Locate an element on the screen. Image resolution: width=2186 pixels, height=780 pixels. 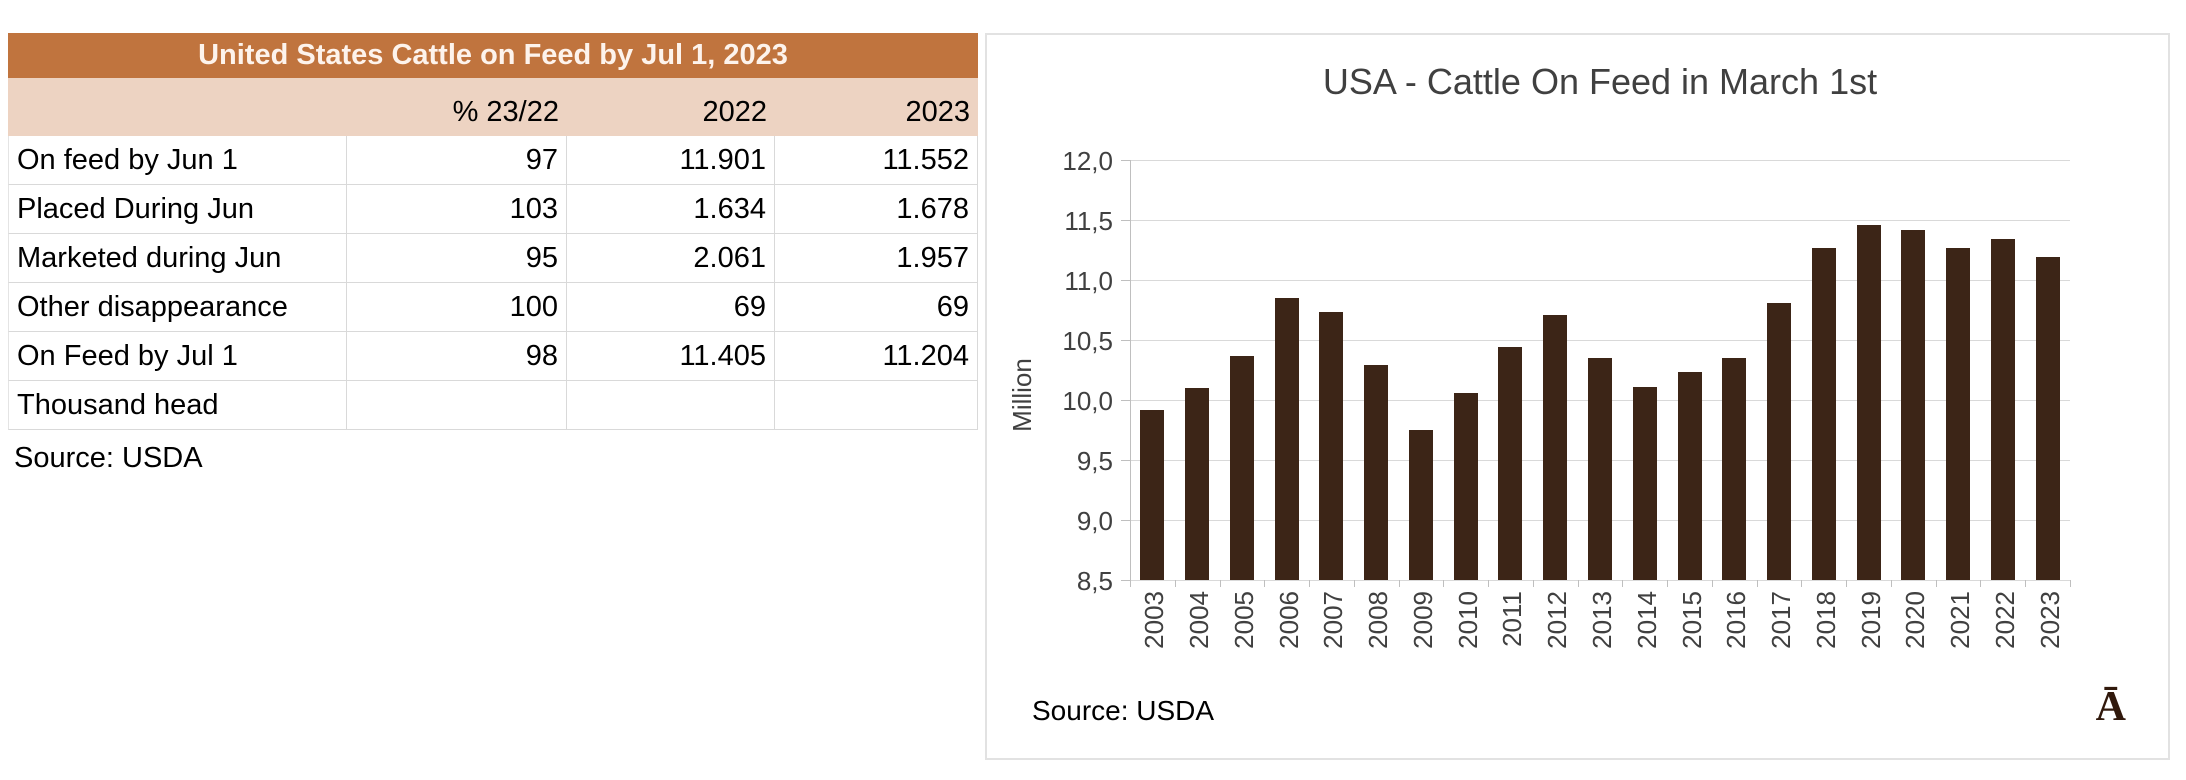
table-row: Placed During Jun 103 1.634 1.678 is located at coordinates (493, 209).